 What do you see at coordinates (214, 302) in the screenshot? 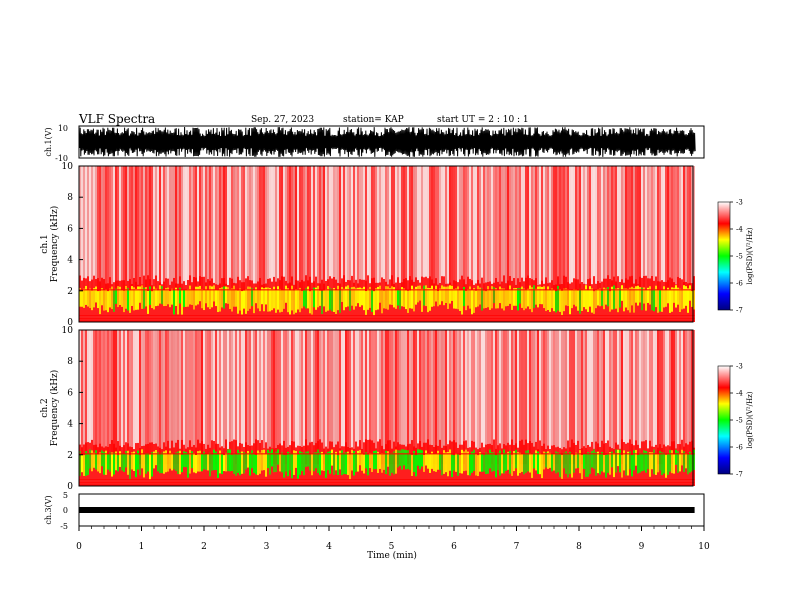
I see `spectrogram-lowband` at bounding box center [214, 302].